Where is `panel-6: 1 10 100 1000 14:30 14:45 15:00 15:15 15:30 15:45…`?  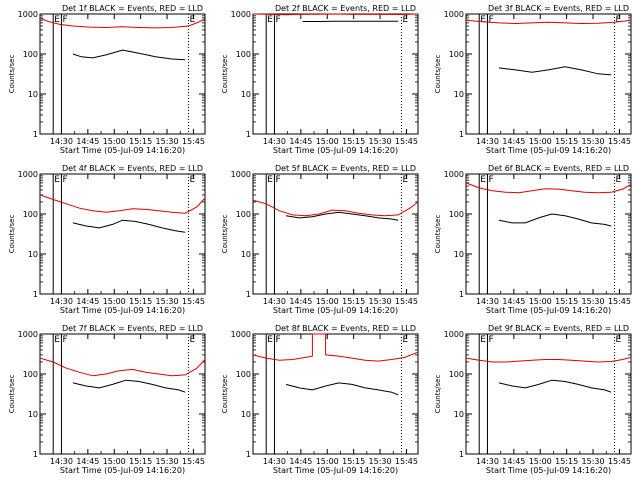
panel-6: 1 10 100 1000 14:30 14:45 15:00 15:15 15:30 15:45… is located at coordinates (533, 239).